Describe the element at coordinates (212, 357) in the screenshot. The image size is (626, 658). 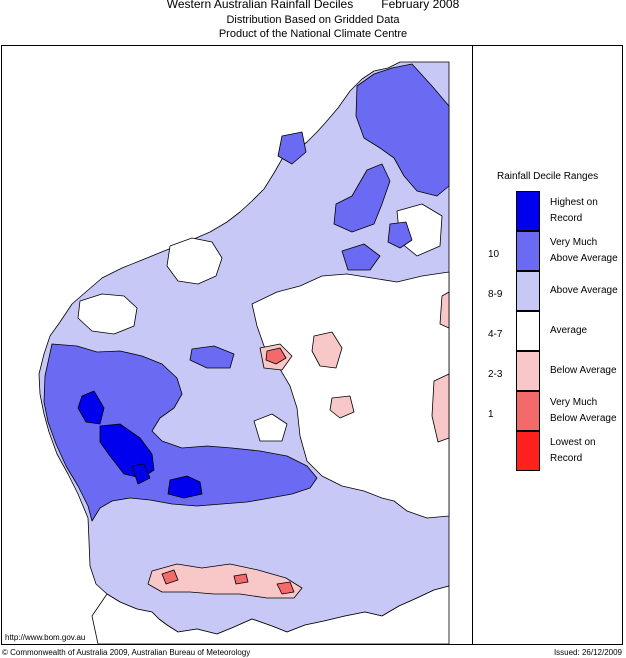
I see `very-much-above-small` at that location.